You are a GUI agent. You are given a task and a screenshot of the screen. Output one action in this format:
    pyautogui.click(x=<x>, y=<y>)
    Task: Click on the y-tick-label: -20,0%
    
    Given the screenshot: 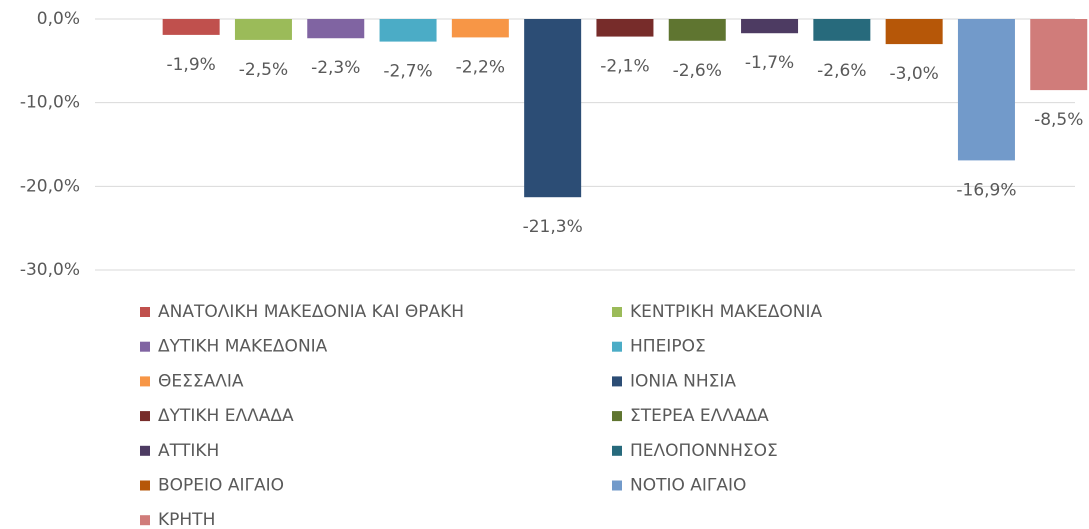 What is the action you would take?
    pyautogui.click(x=50, y=186)
    